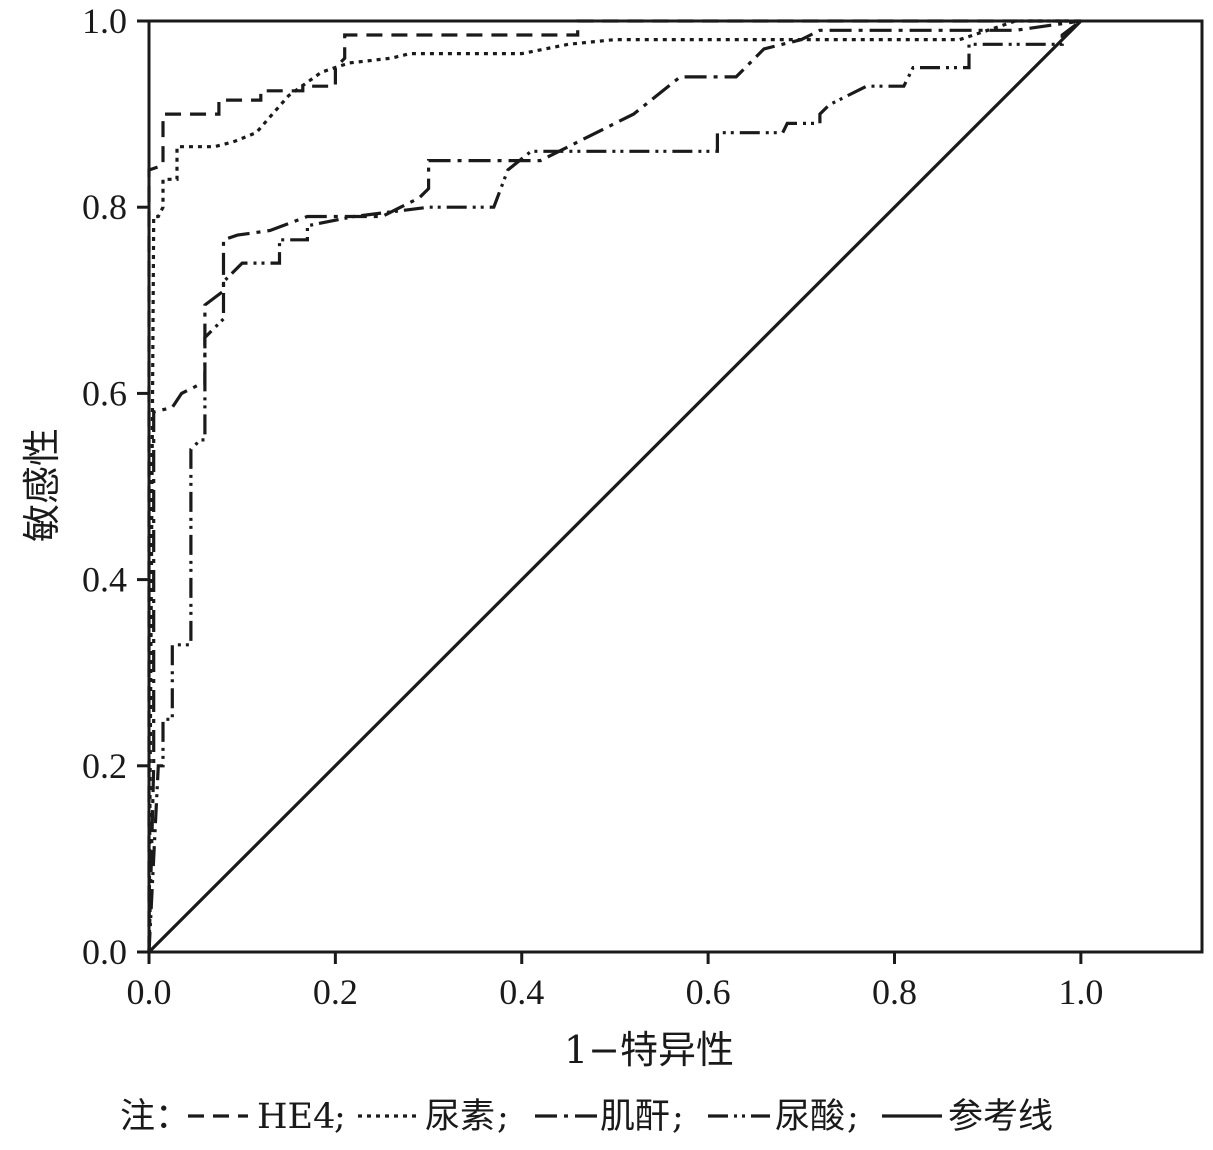 This screenshot has height=1150, width=1213. Describe the element at coordinates (1080, 992) in the screenshot. I see `x-tick-label: 1.0` at that location.